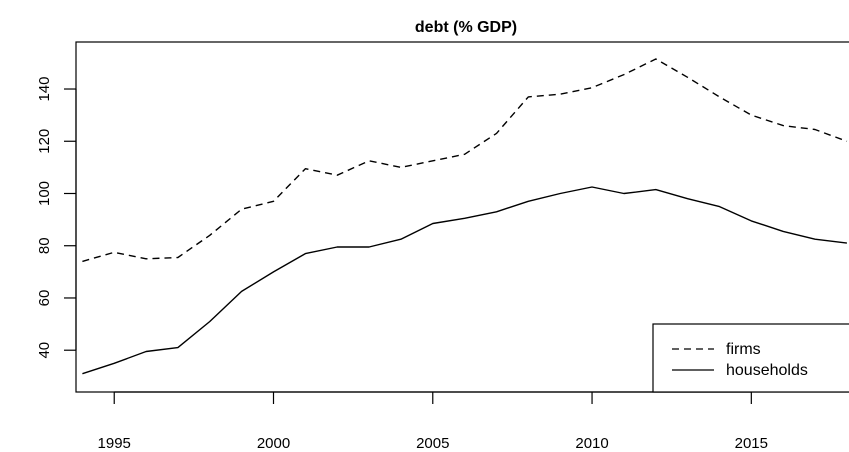  Describe the element at coordinates (432, 443) in the screenshot. I see `x-tick-label: 2005` at that location.